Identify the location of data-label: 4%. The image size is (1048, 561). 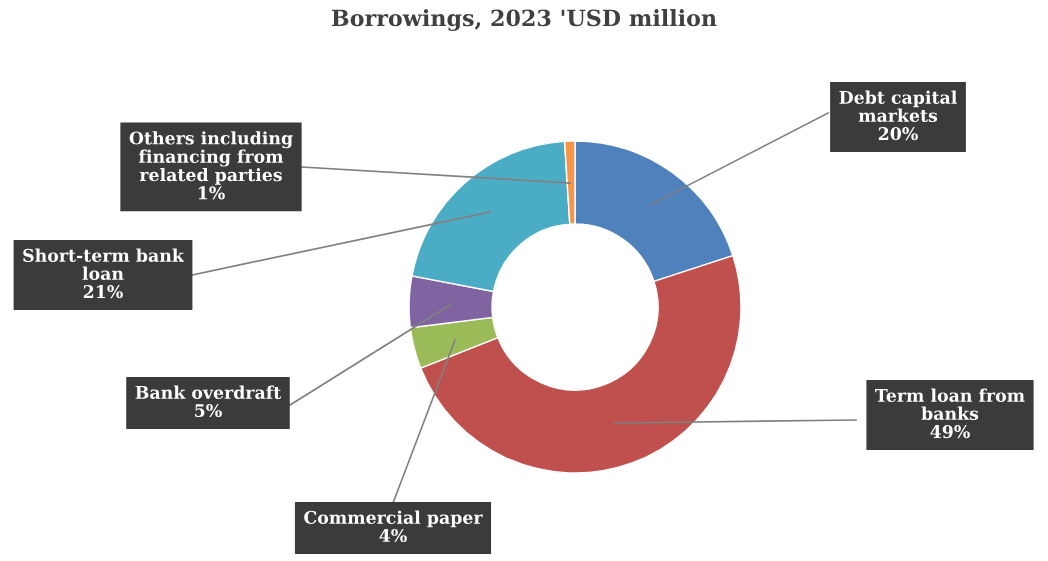
(393, 535).